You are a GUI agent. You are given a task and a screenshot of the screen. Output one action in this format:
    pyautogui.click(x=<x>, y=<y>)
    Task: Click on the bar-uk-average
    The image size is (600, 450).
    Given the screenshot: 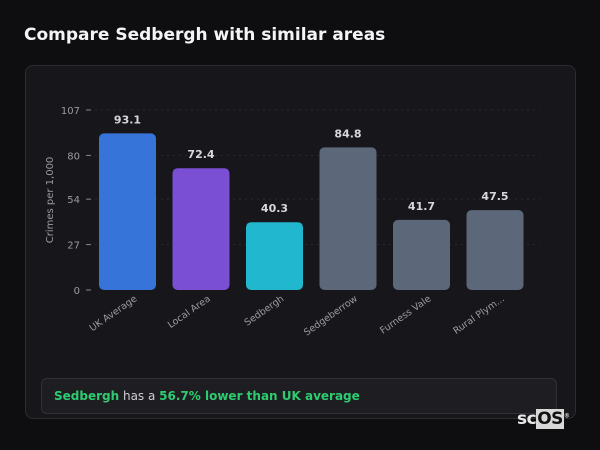 What is the action you would take?
    pyautogui.click(x=127, y=211)
    